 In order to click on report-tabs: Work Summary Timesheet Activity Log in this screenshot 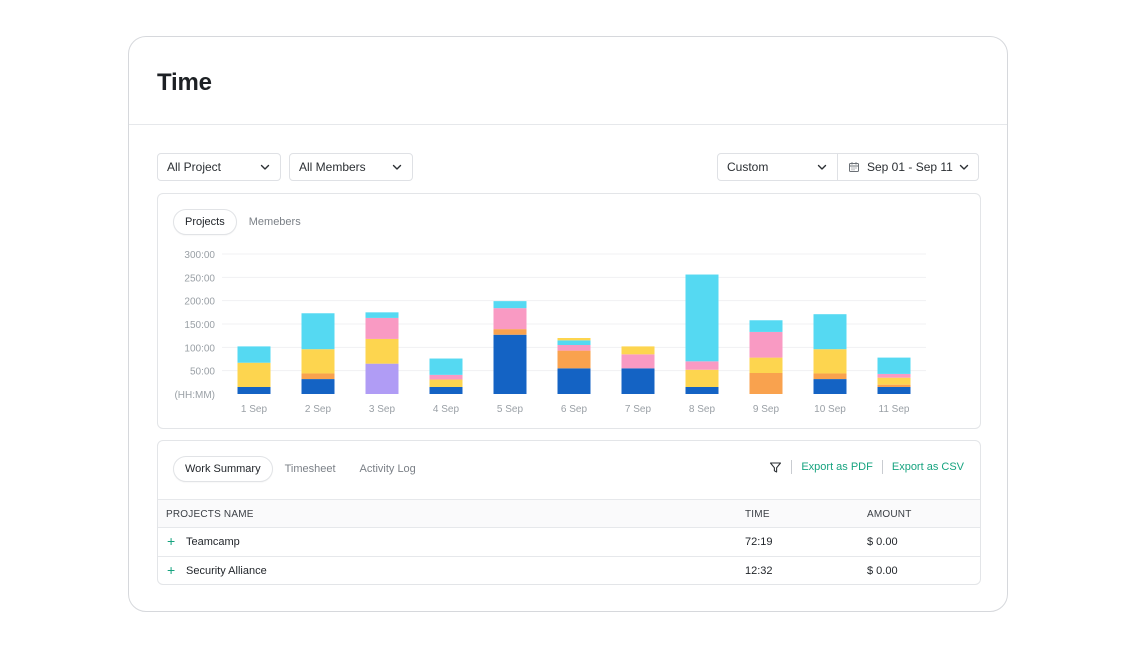, I will do `click(300, 469)`.